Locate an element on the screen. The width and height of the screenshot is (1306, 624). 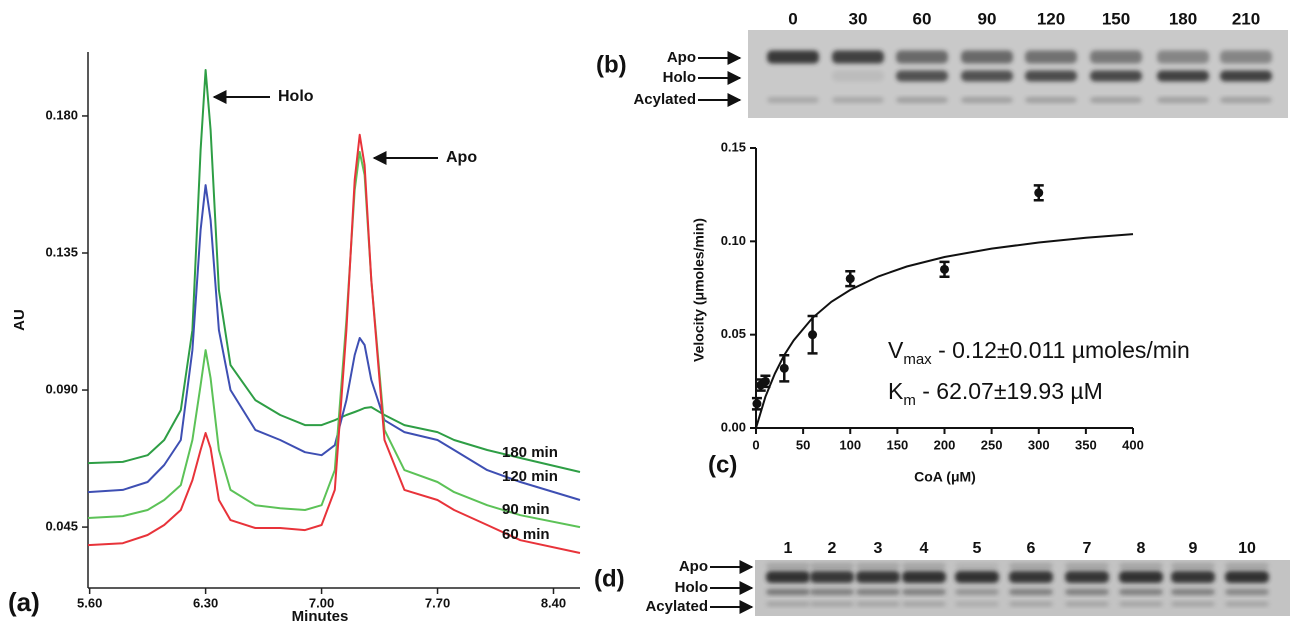
annotation: Apo is located at coordinates (461, 157).